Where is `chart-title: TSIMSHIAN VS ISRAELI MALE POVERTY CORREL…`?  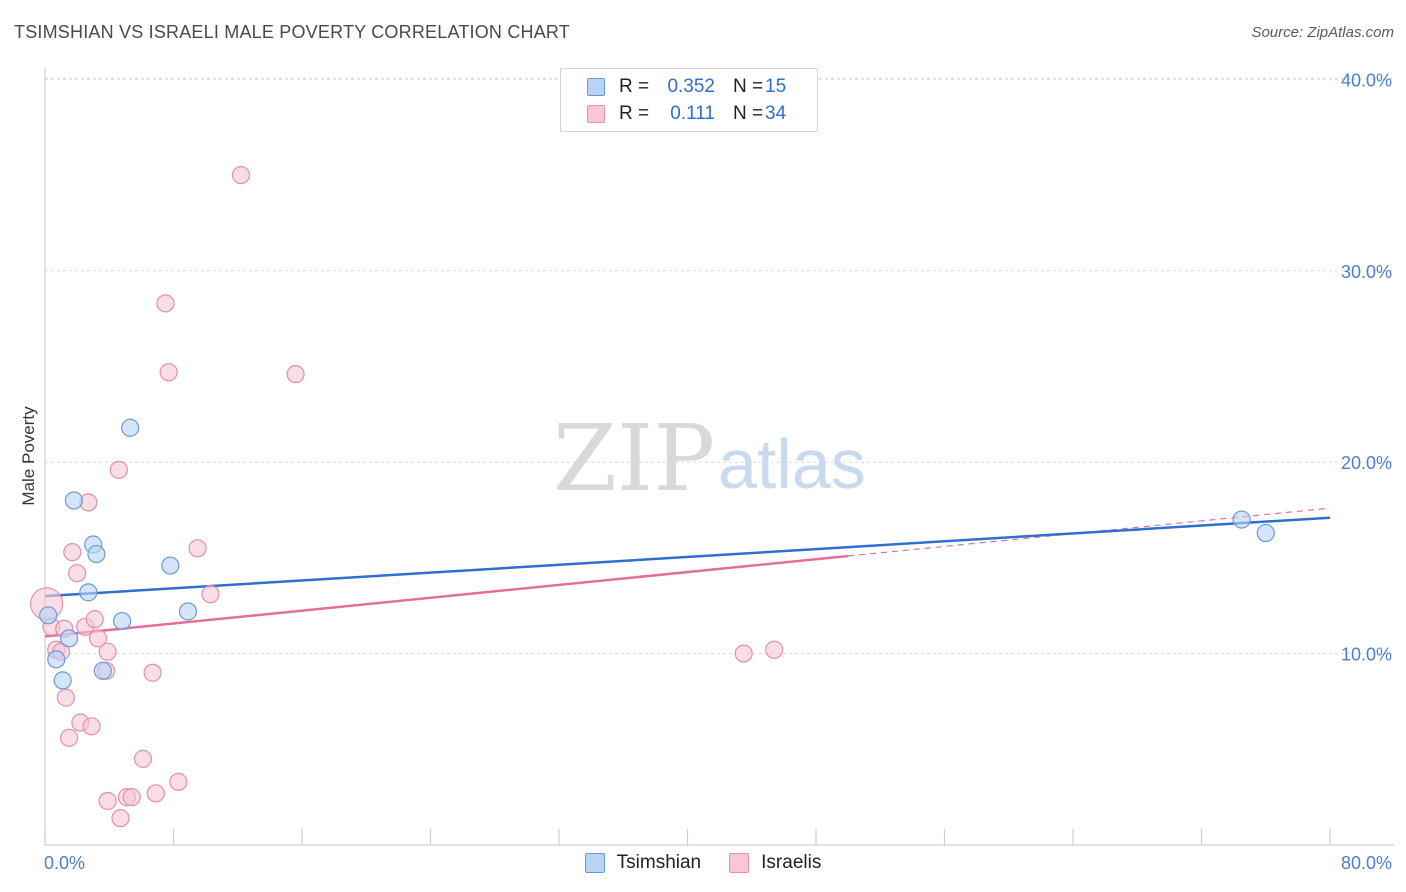 chart-title: TSIMSHIAN VS ISRAELI MALE POVERTY CORREL… is located at coordinates (292, 32).